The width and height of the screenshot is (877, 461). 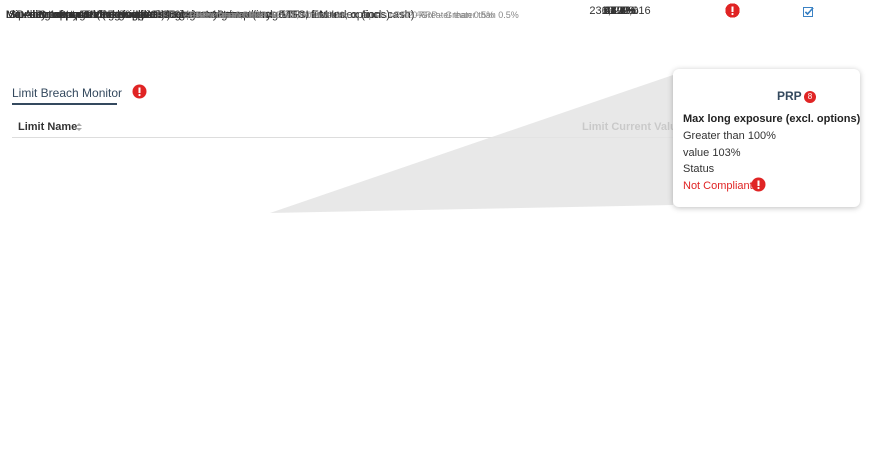 I want to click on limit-value: 21.2%, so click(x=620, y=11).